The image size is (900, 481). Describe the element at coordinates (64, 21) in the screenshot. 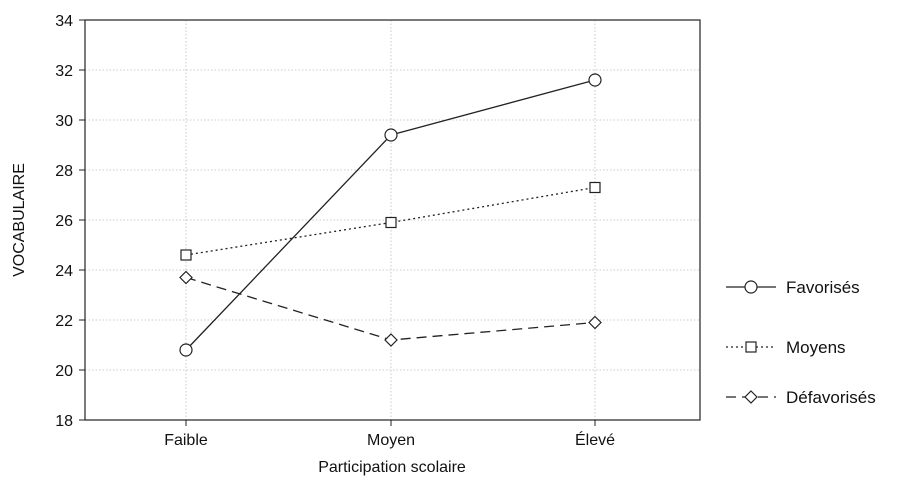

I see `y-tick-label: 34` at that location.